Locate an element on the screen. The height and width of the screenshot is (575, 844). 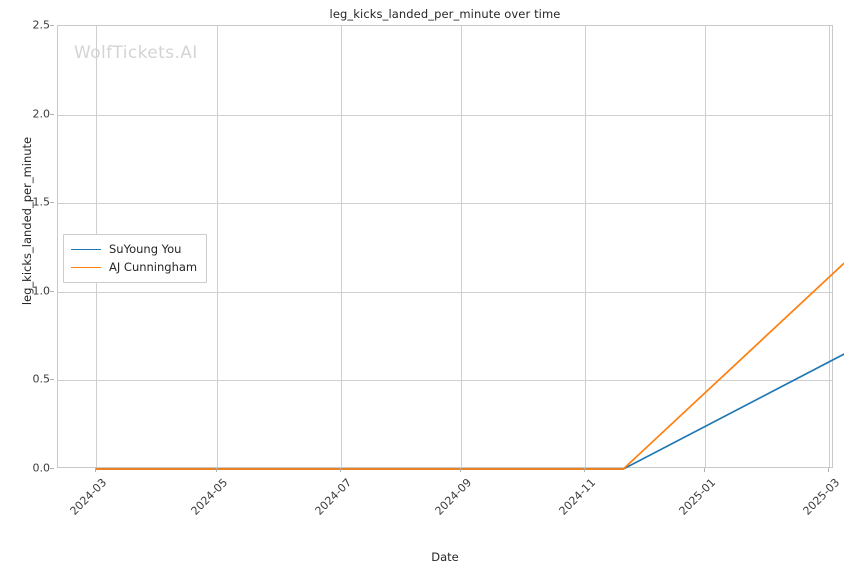
y-tick-label: 0.5 is located at coordinates (41, 379).